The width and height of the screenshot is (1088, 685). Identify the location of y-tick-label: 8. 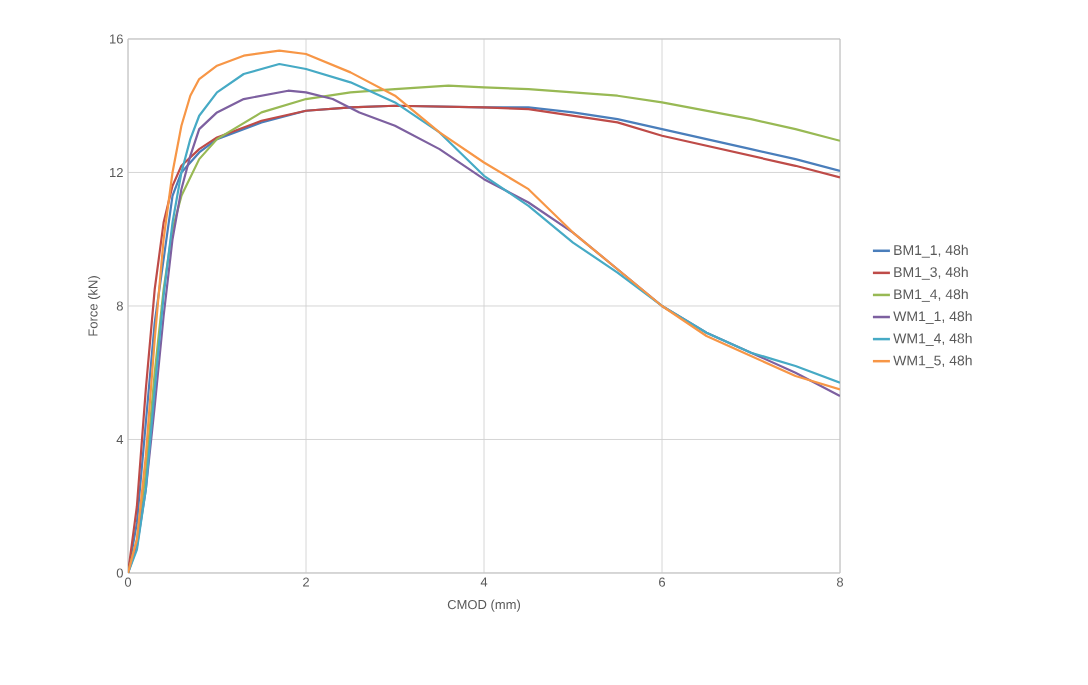
(119, 306).